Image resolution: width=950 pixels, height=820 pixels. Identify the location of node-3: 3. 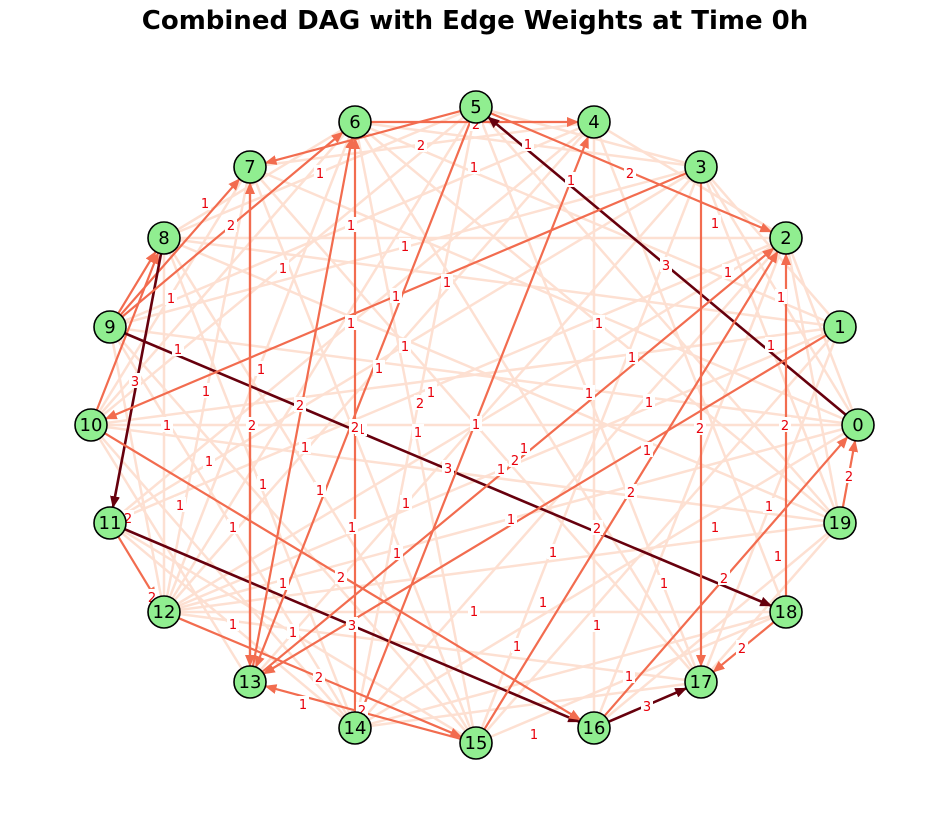
(701, 167).